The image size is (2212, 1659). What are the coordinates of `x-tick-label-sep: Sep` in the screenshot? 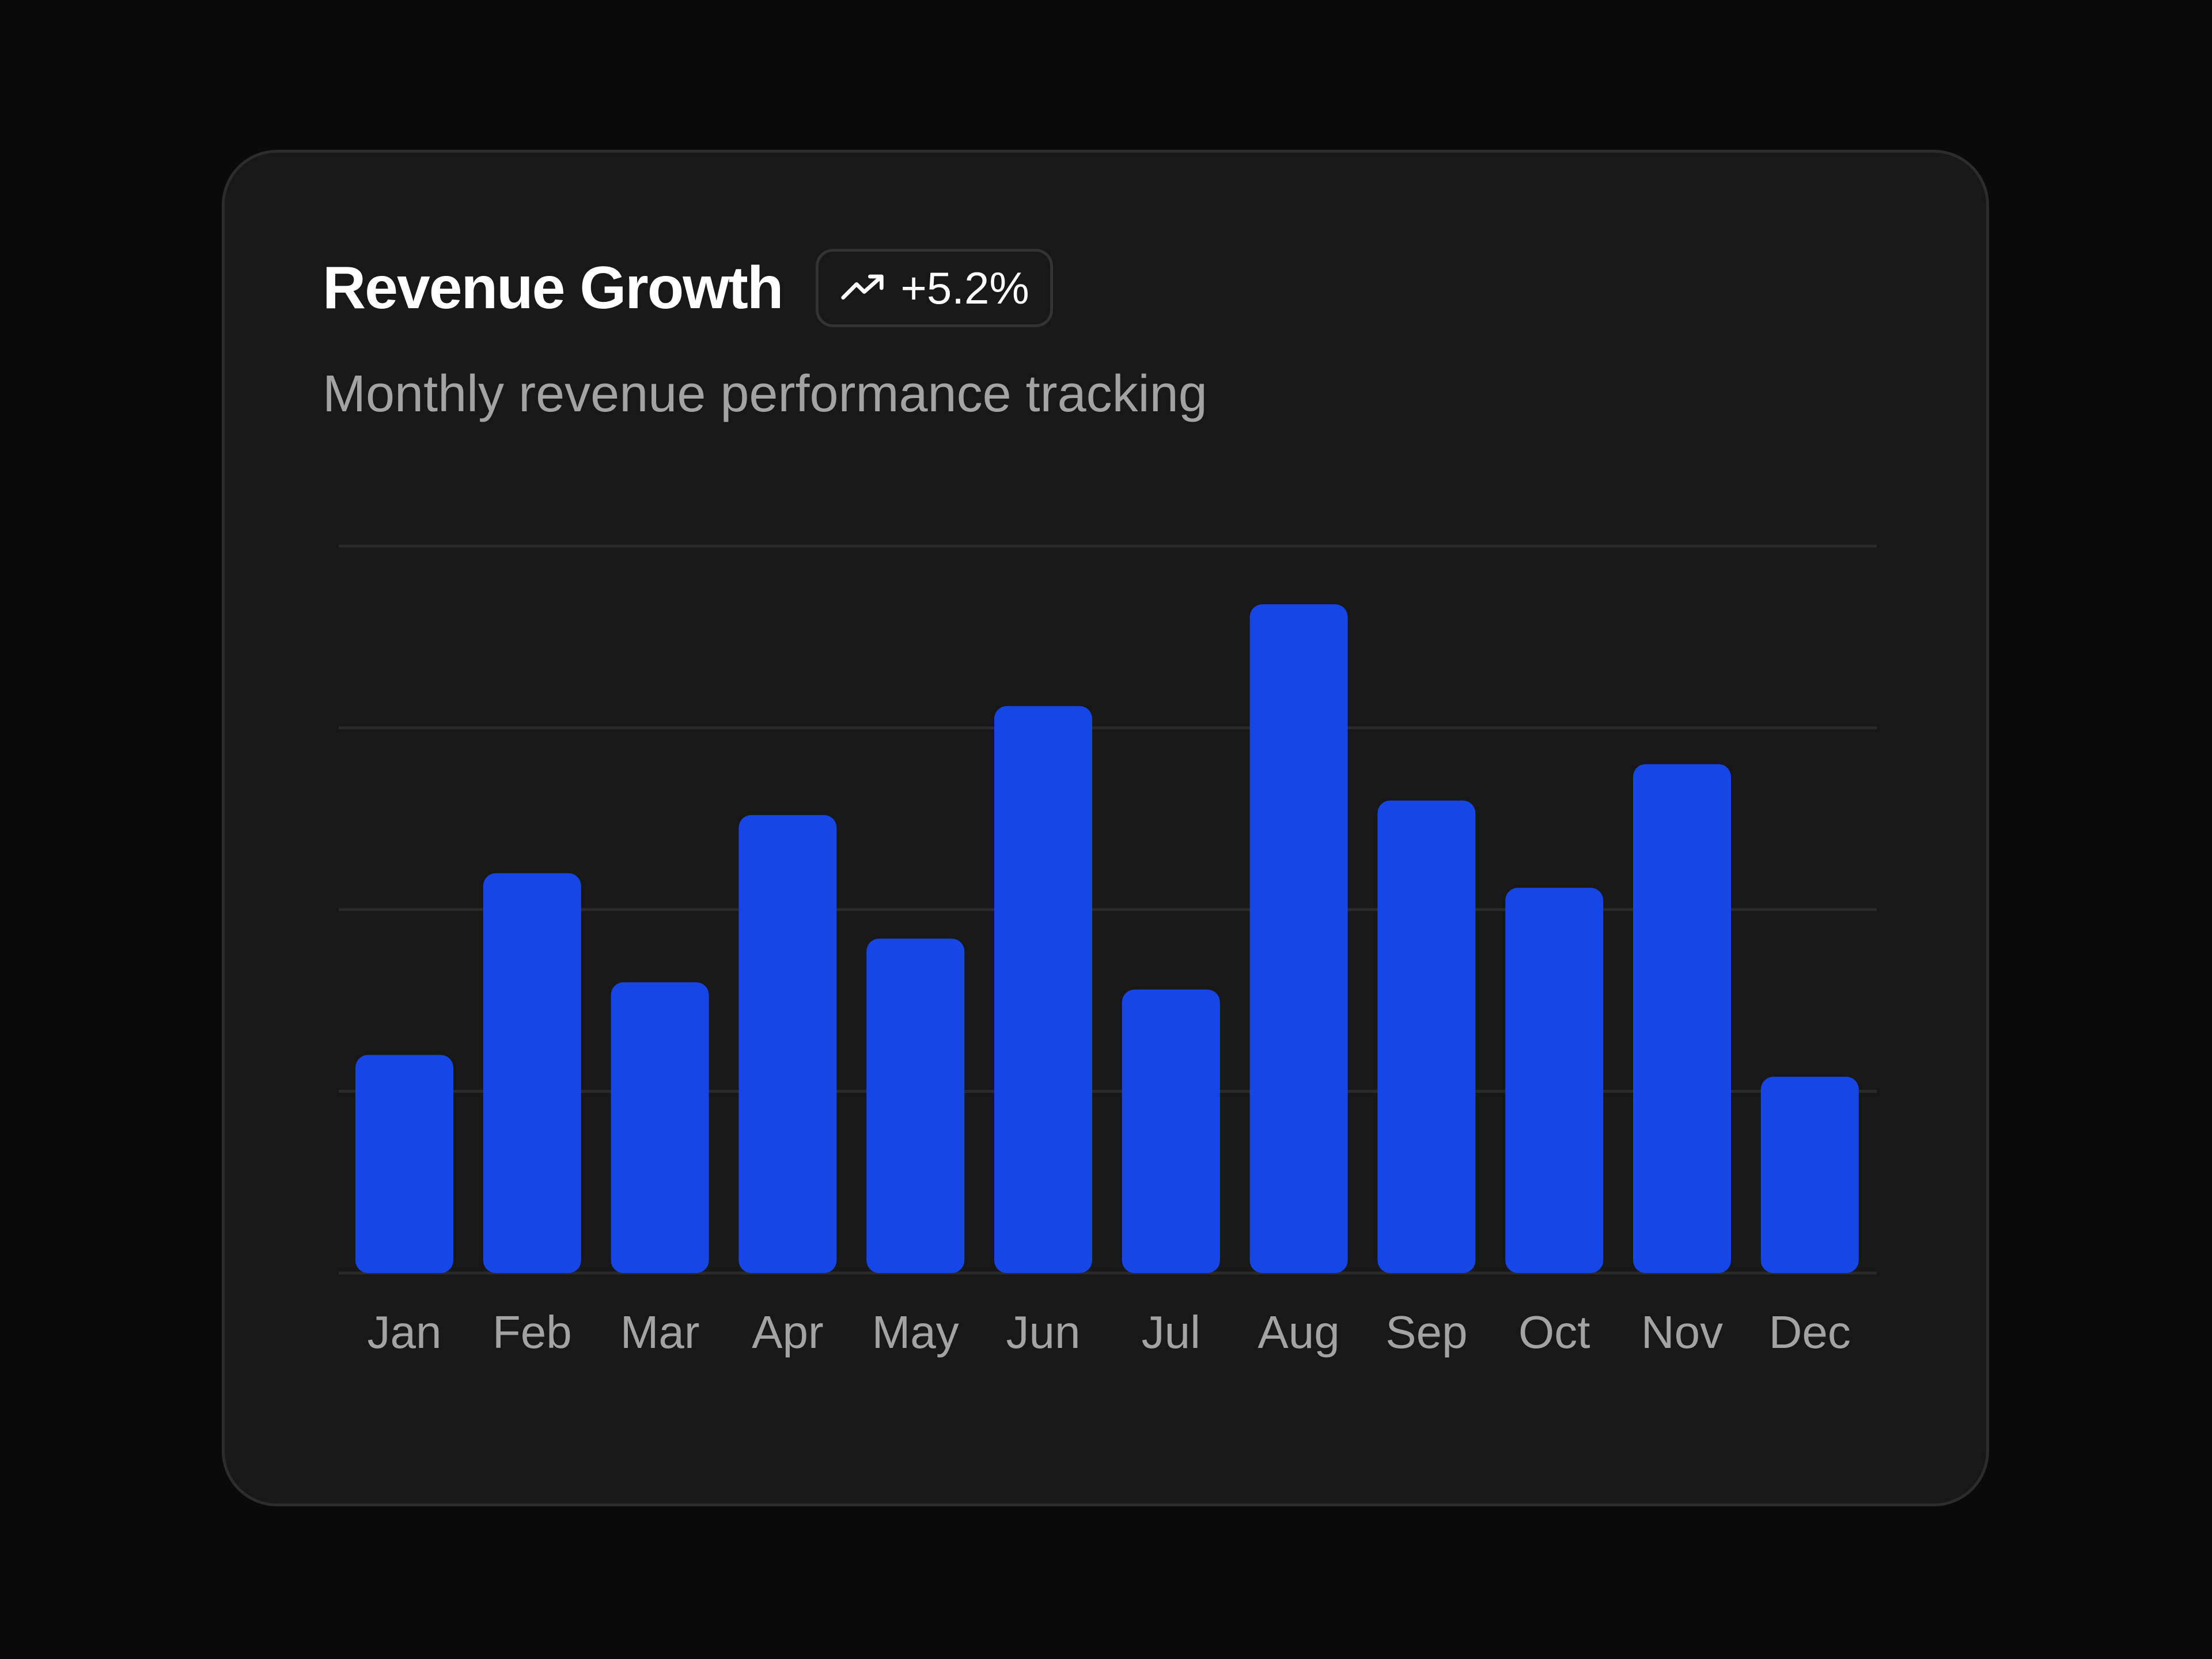 It's located at (1426, 1332).